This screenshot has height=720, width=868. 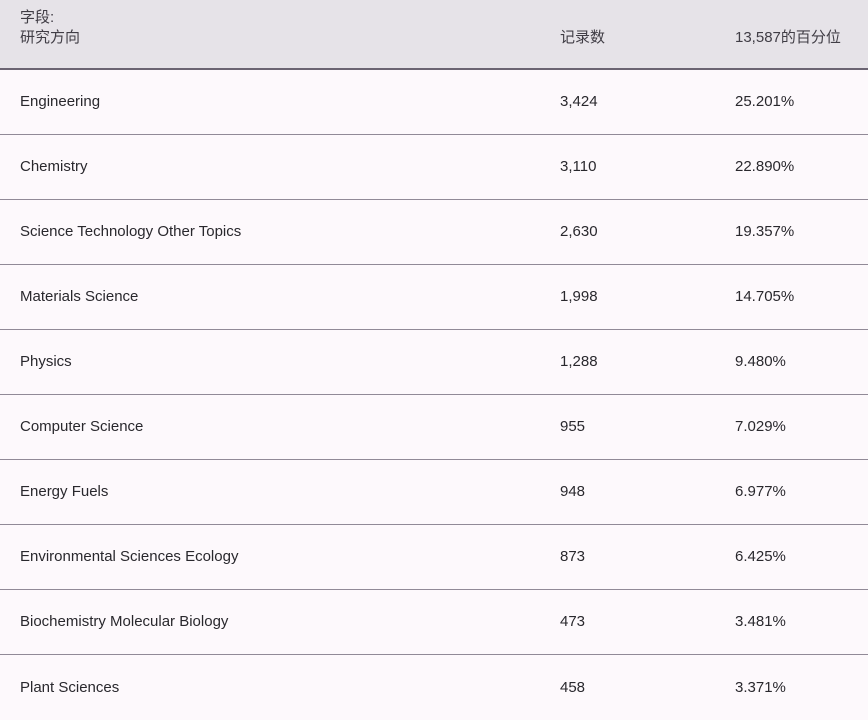 I want to click on row-name: Computer Science, so click(x=82, y=426).